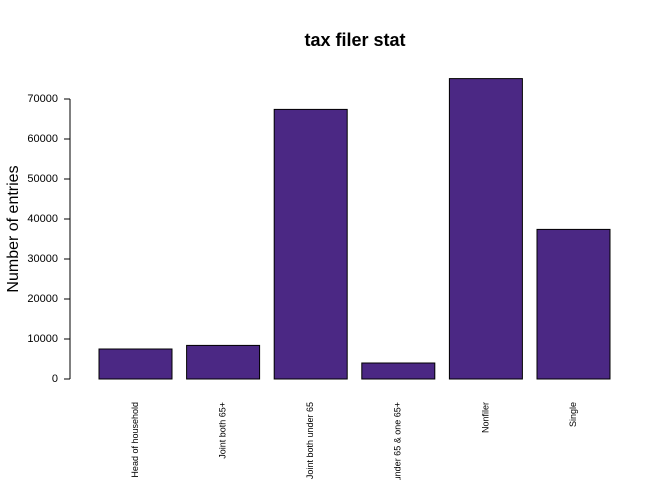  I want to click on x-tick-label: Joint one under 65 & one 65+, so click(398, 441).